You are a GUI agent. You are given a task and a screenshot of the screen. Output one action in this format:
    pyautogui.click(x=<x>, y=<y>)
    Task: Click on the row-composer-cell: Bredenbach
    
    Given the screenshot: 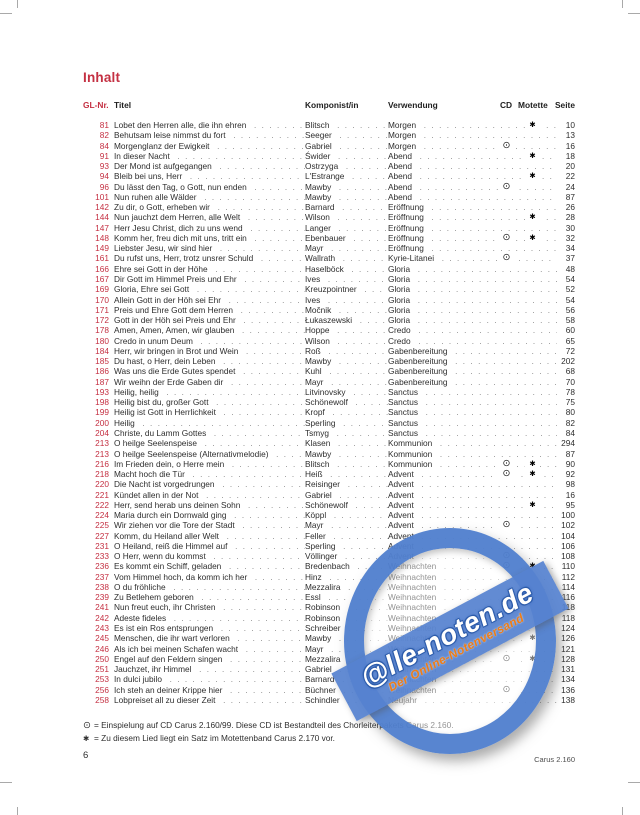 What is the action you would take?
    pyautogui.click(x=346, y=566)
    